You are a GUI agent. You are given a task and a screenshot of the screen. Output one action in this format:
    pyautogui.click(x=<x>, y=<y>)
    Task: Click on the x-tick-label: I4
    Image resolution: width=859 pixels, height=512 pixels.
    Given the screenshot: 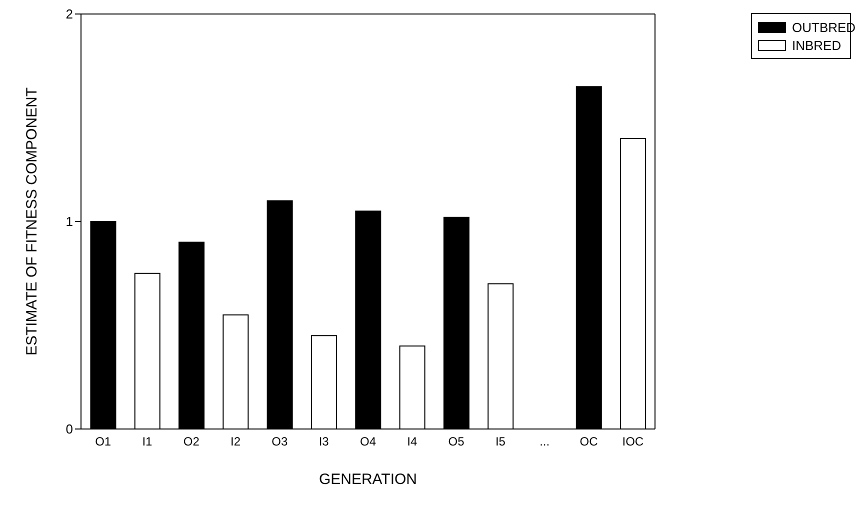 What is the action you would take?
    pyautogui.click(x=412, y=441)
    